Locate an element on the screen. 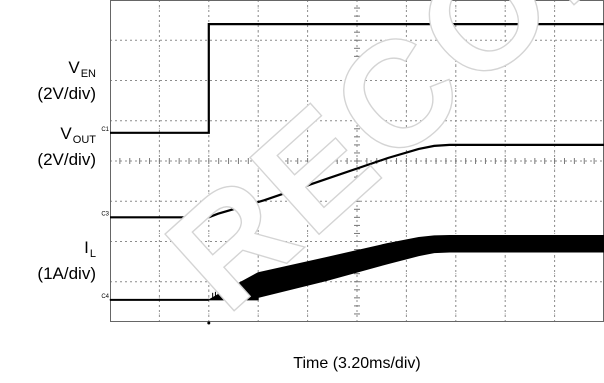  ven-label-name: V is located at coordinates (74, 67).